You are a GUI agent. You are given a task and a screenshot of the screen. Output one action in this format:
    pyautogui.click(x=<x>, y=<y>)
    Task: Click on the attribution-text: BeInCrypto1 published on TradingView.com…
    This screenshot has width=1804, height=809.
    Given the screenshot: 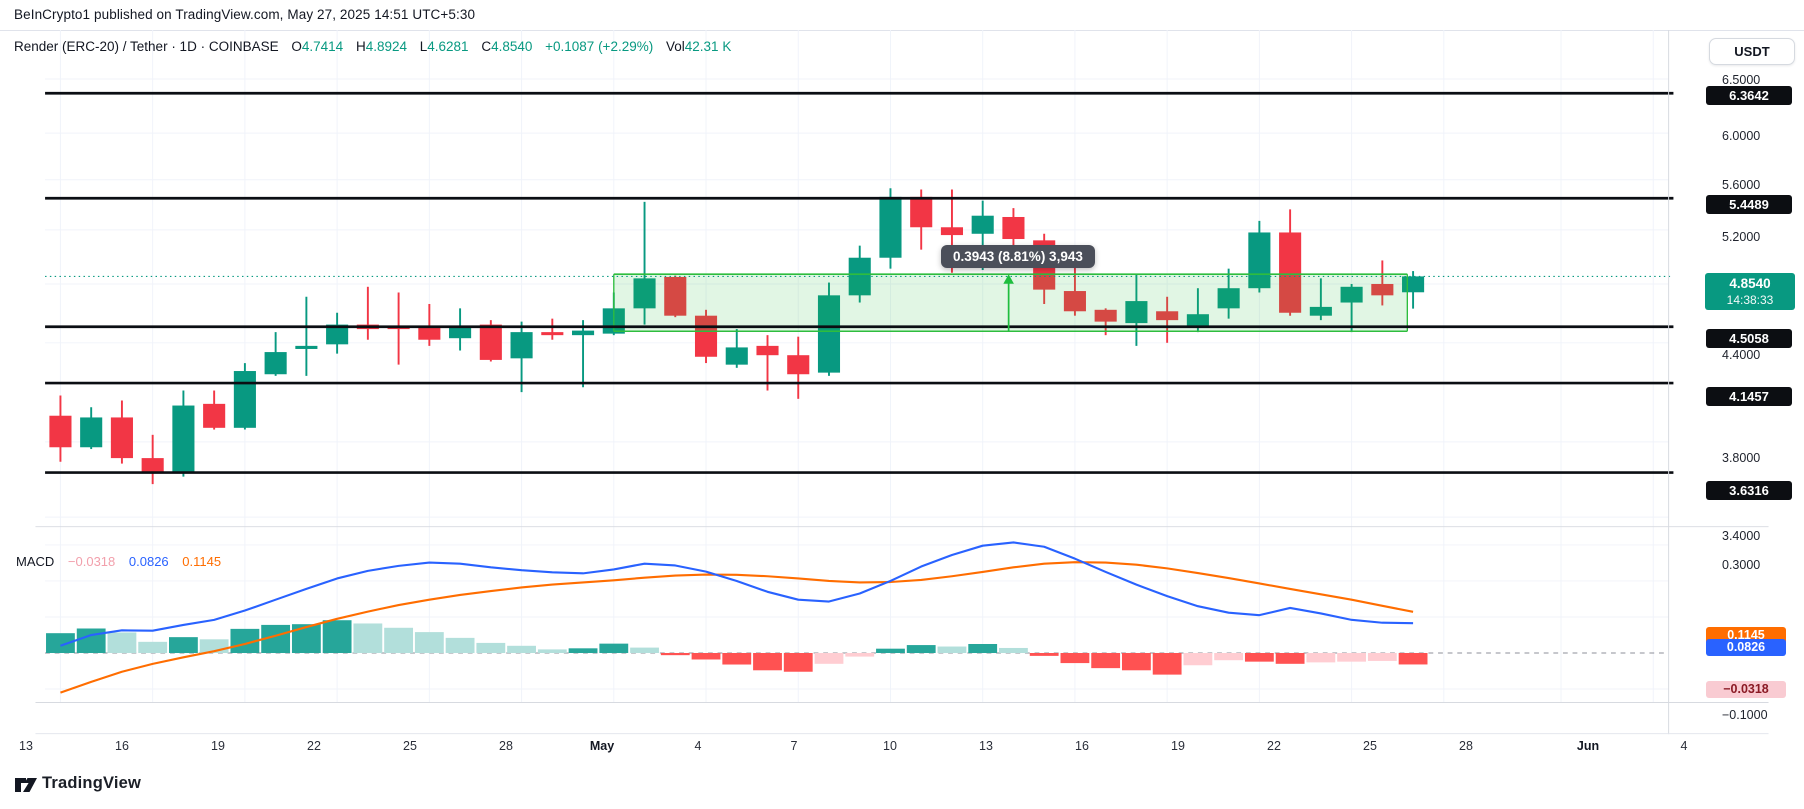 What is the action you would take?
    pyautogui.click(x=245, y=14)
    